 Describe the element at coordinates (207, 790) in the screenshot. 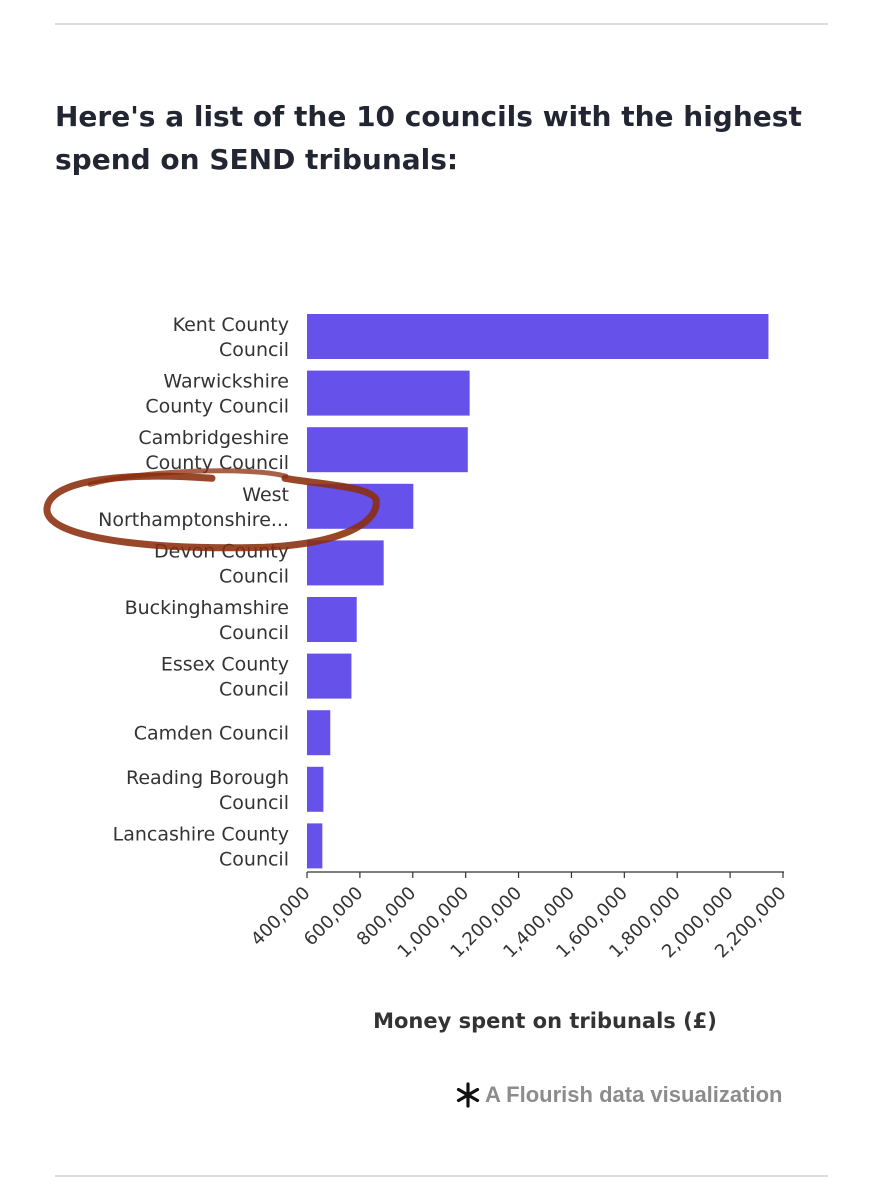

I see `category-label: Reading Borough Council` at that location.